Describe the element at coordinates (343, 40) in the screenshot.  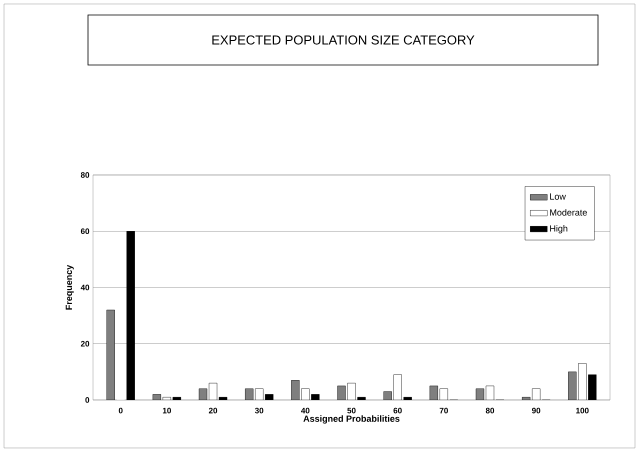
I see `chart-title: EXPECTED POPULATION SIZE CATEGORY` at that location.